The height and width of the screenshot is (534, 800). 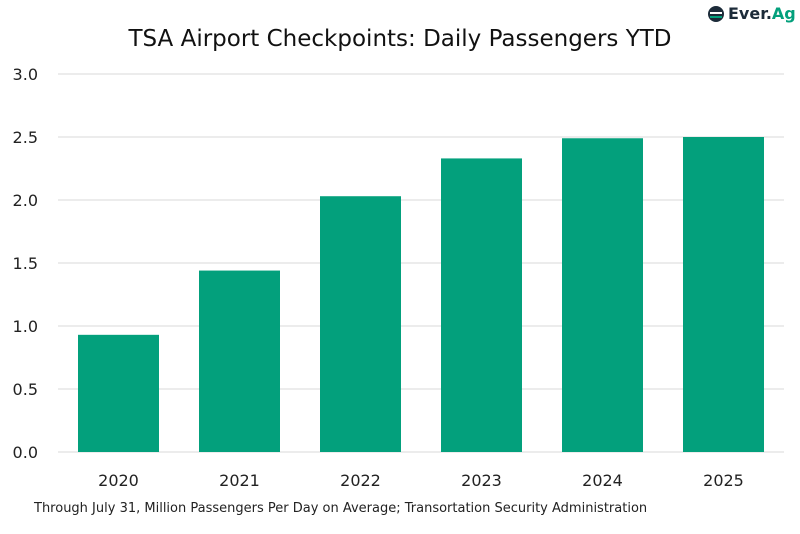 What do you see at coordinates (360, 324) in the screenshot?
I see `bar-2022` at bounding box center [360, 324].